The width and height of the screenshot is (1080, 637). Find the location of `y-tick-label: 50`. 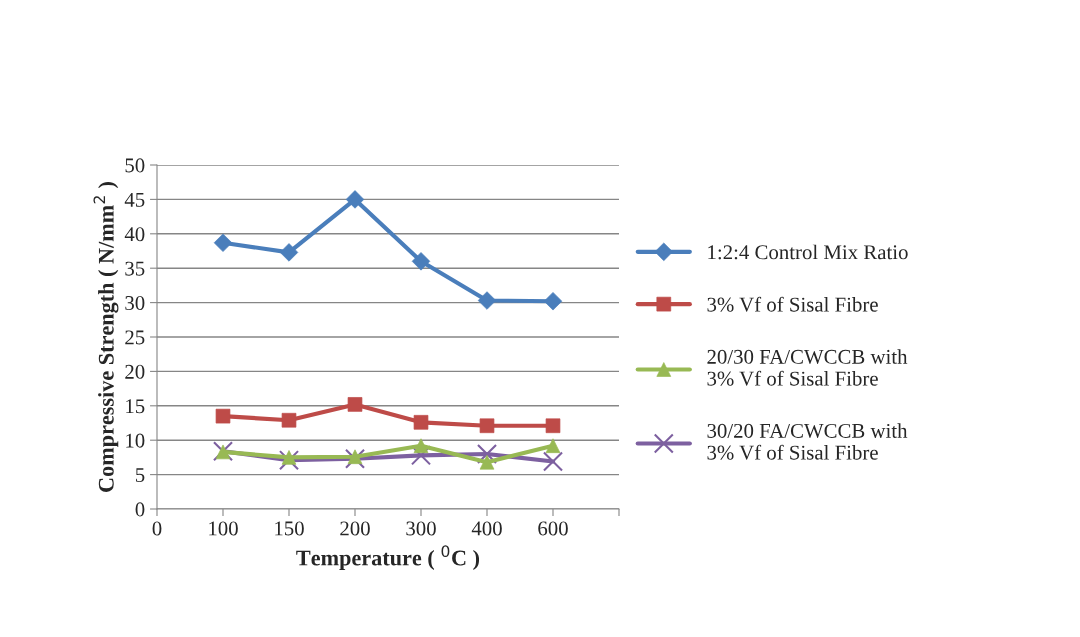

y-tick-label: 50 is located at coordinates (135, 165).